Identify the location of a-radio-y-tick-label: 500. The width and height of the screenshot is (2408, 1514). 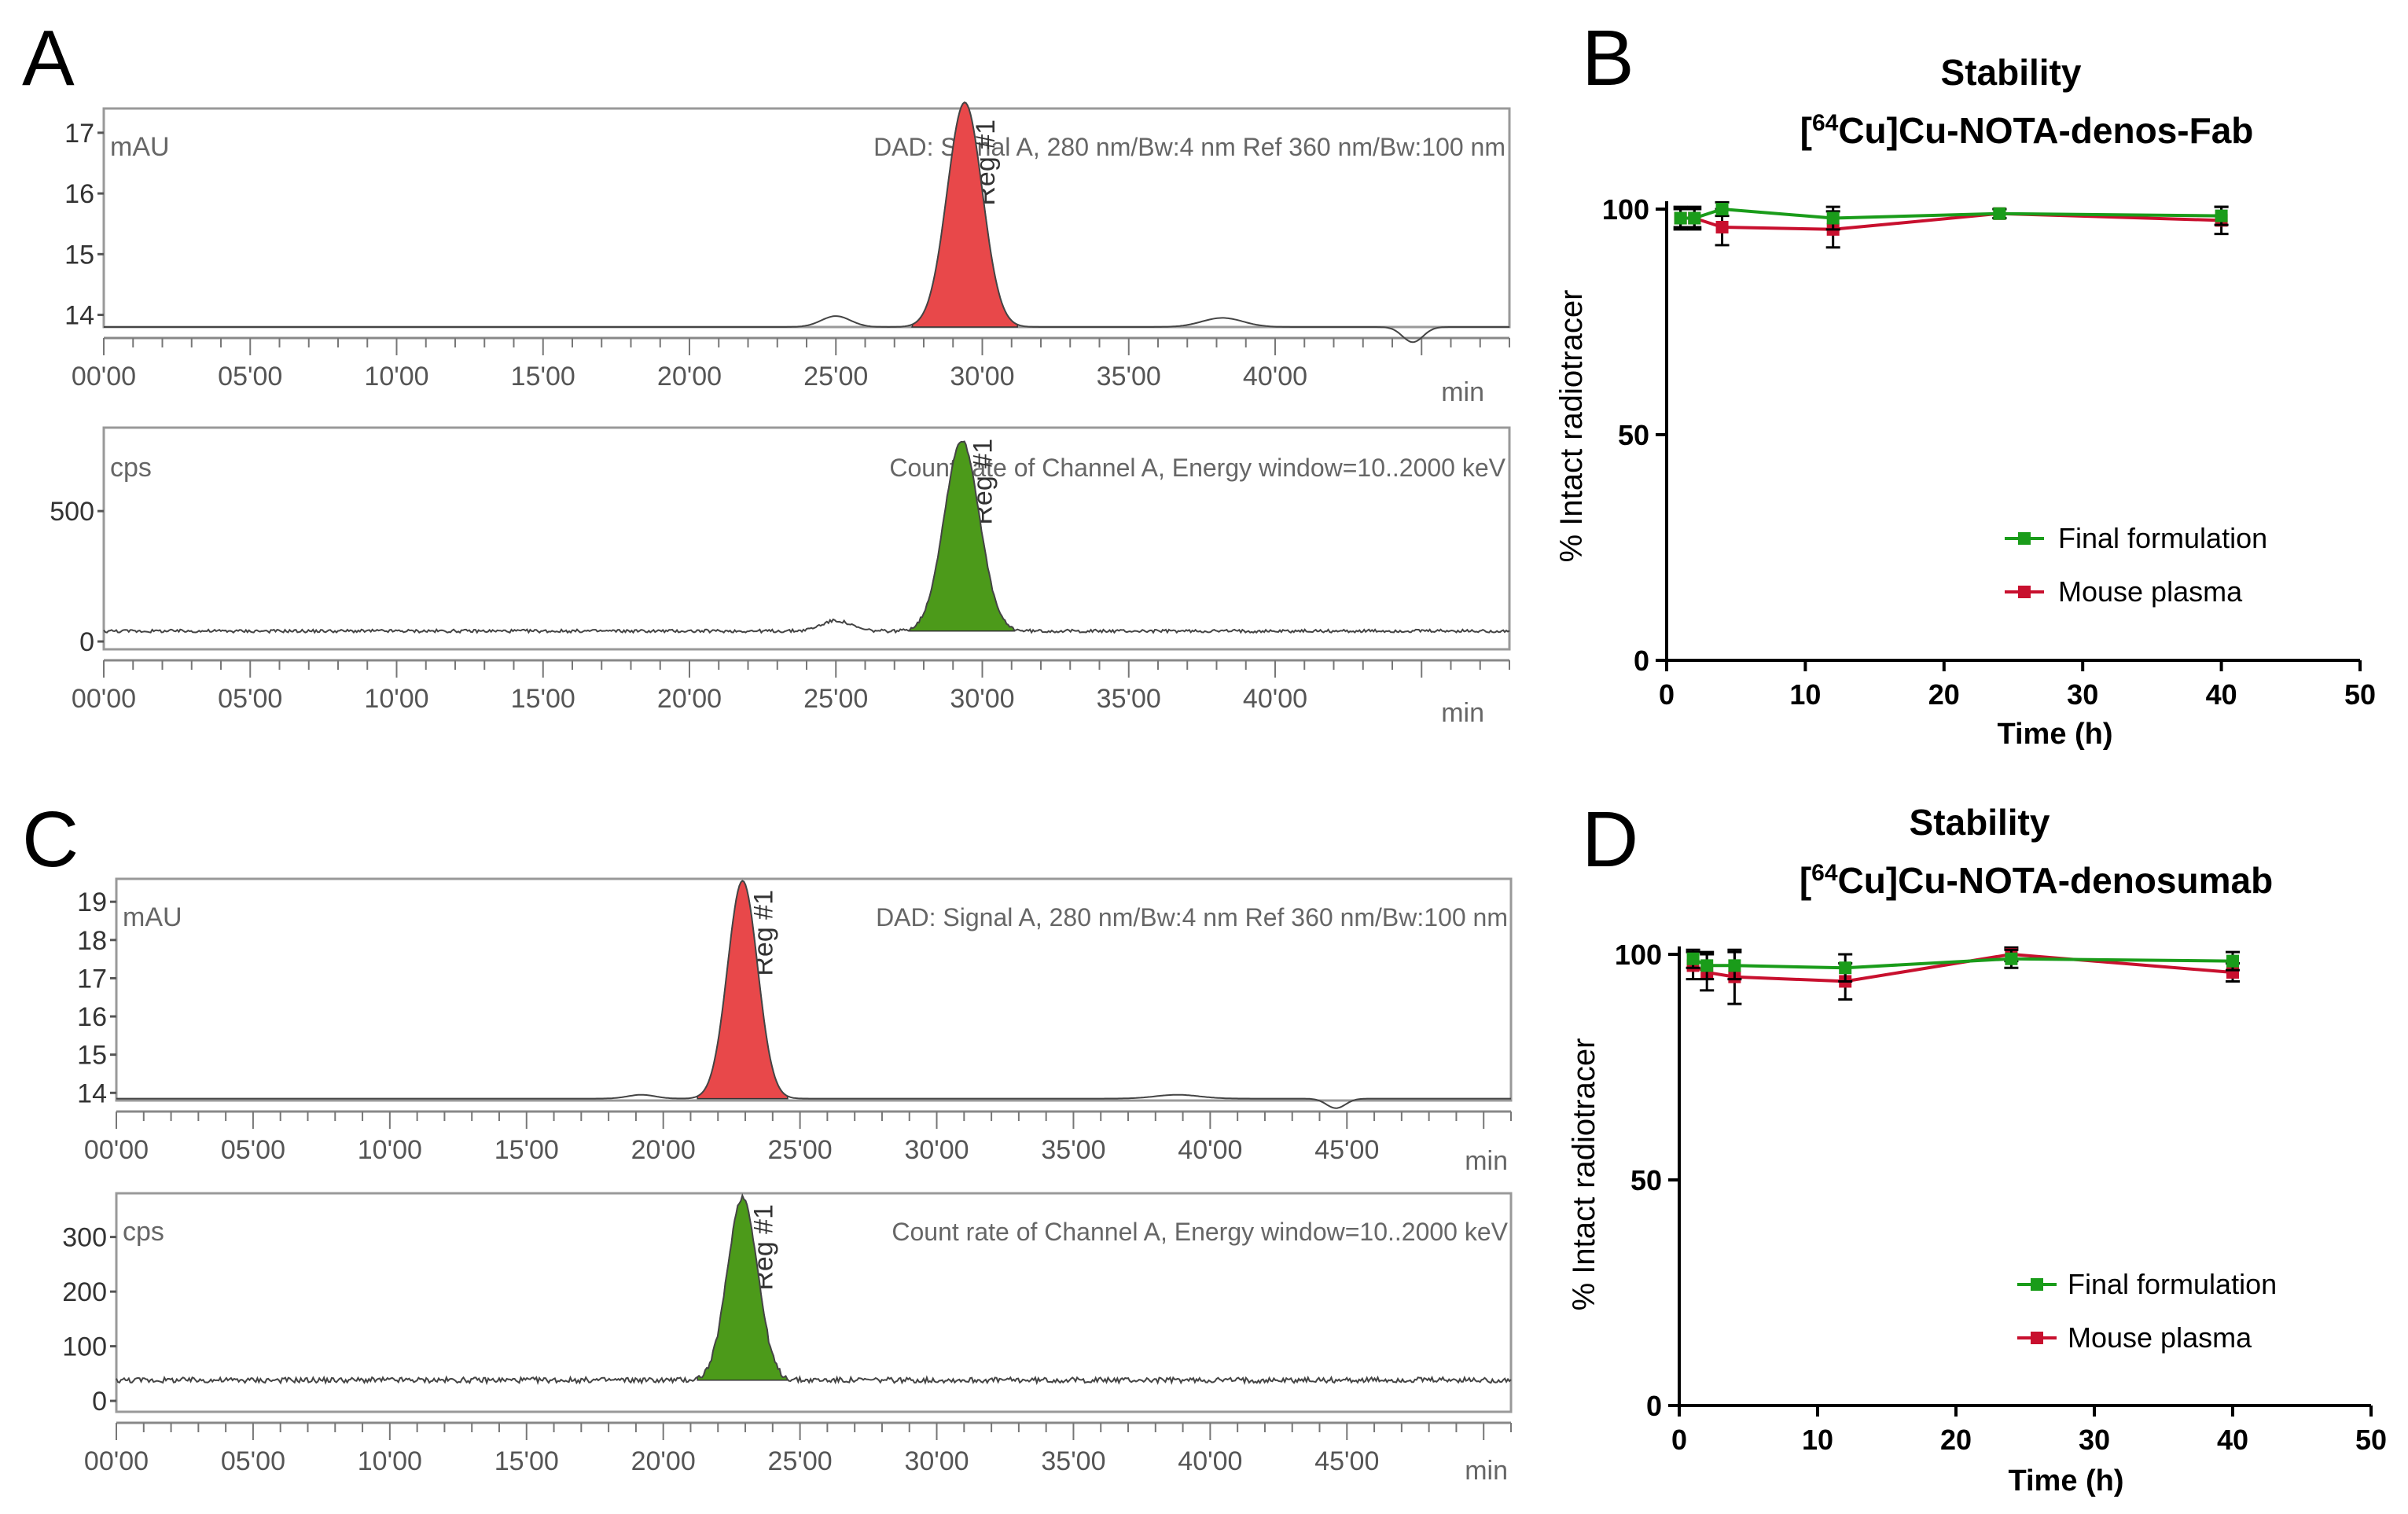
(72, 512).